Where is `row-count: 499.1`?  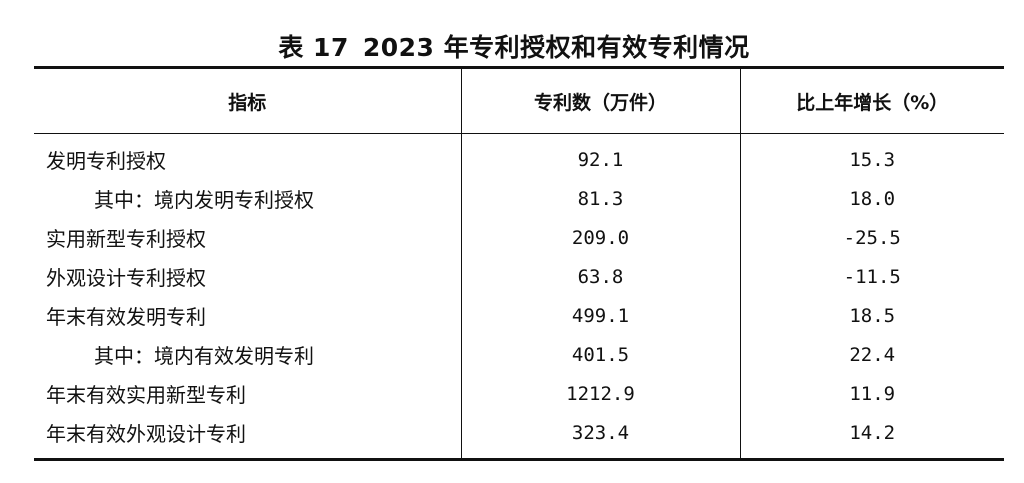
row-count: 499.1 is located at coordinates (600, 315).